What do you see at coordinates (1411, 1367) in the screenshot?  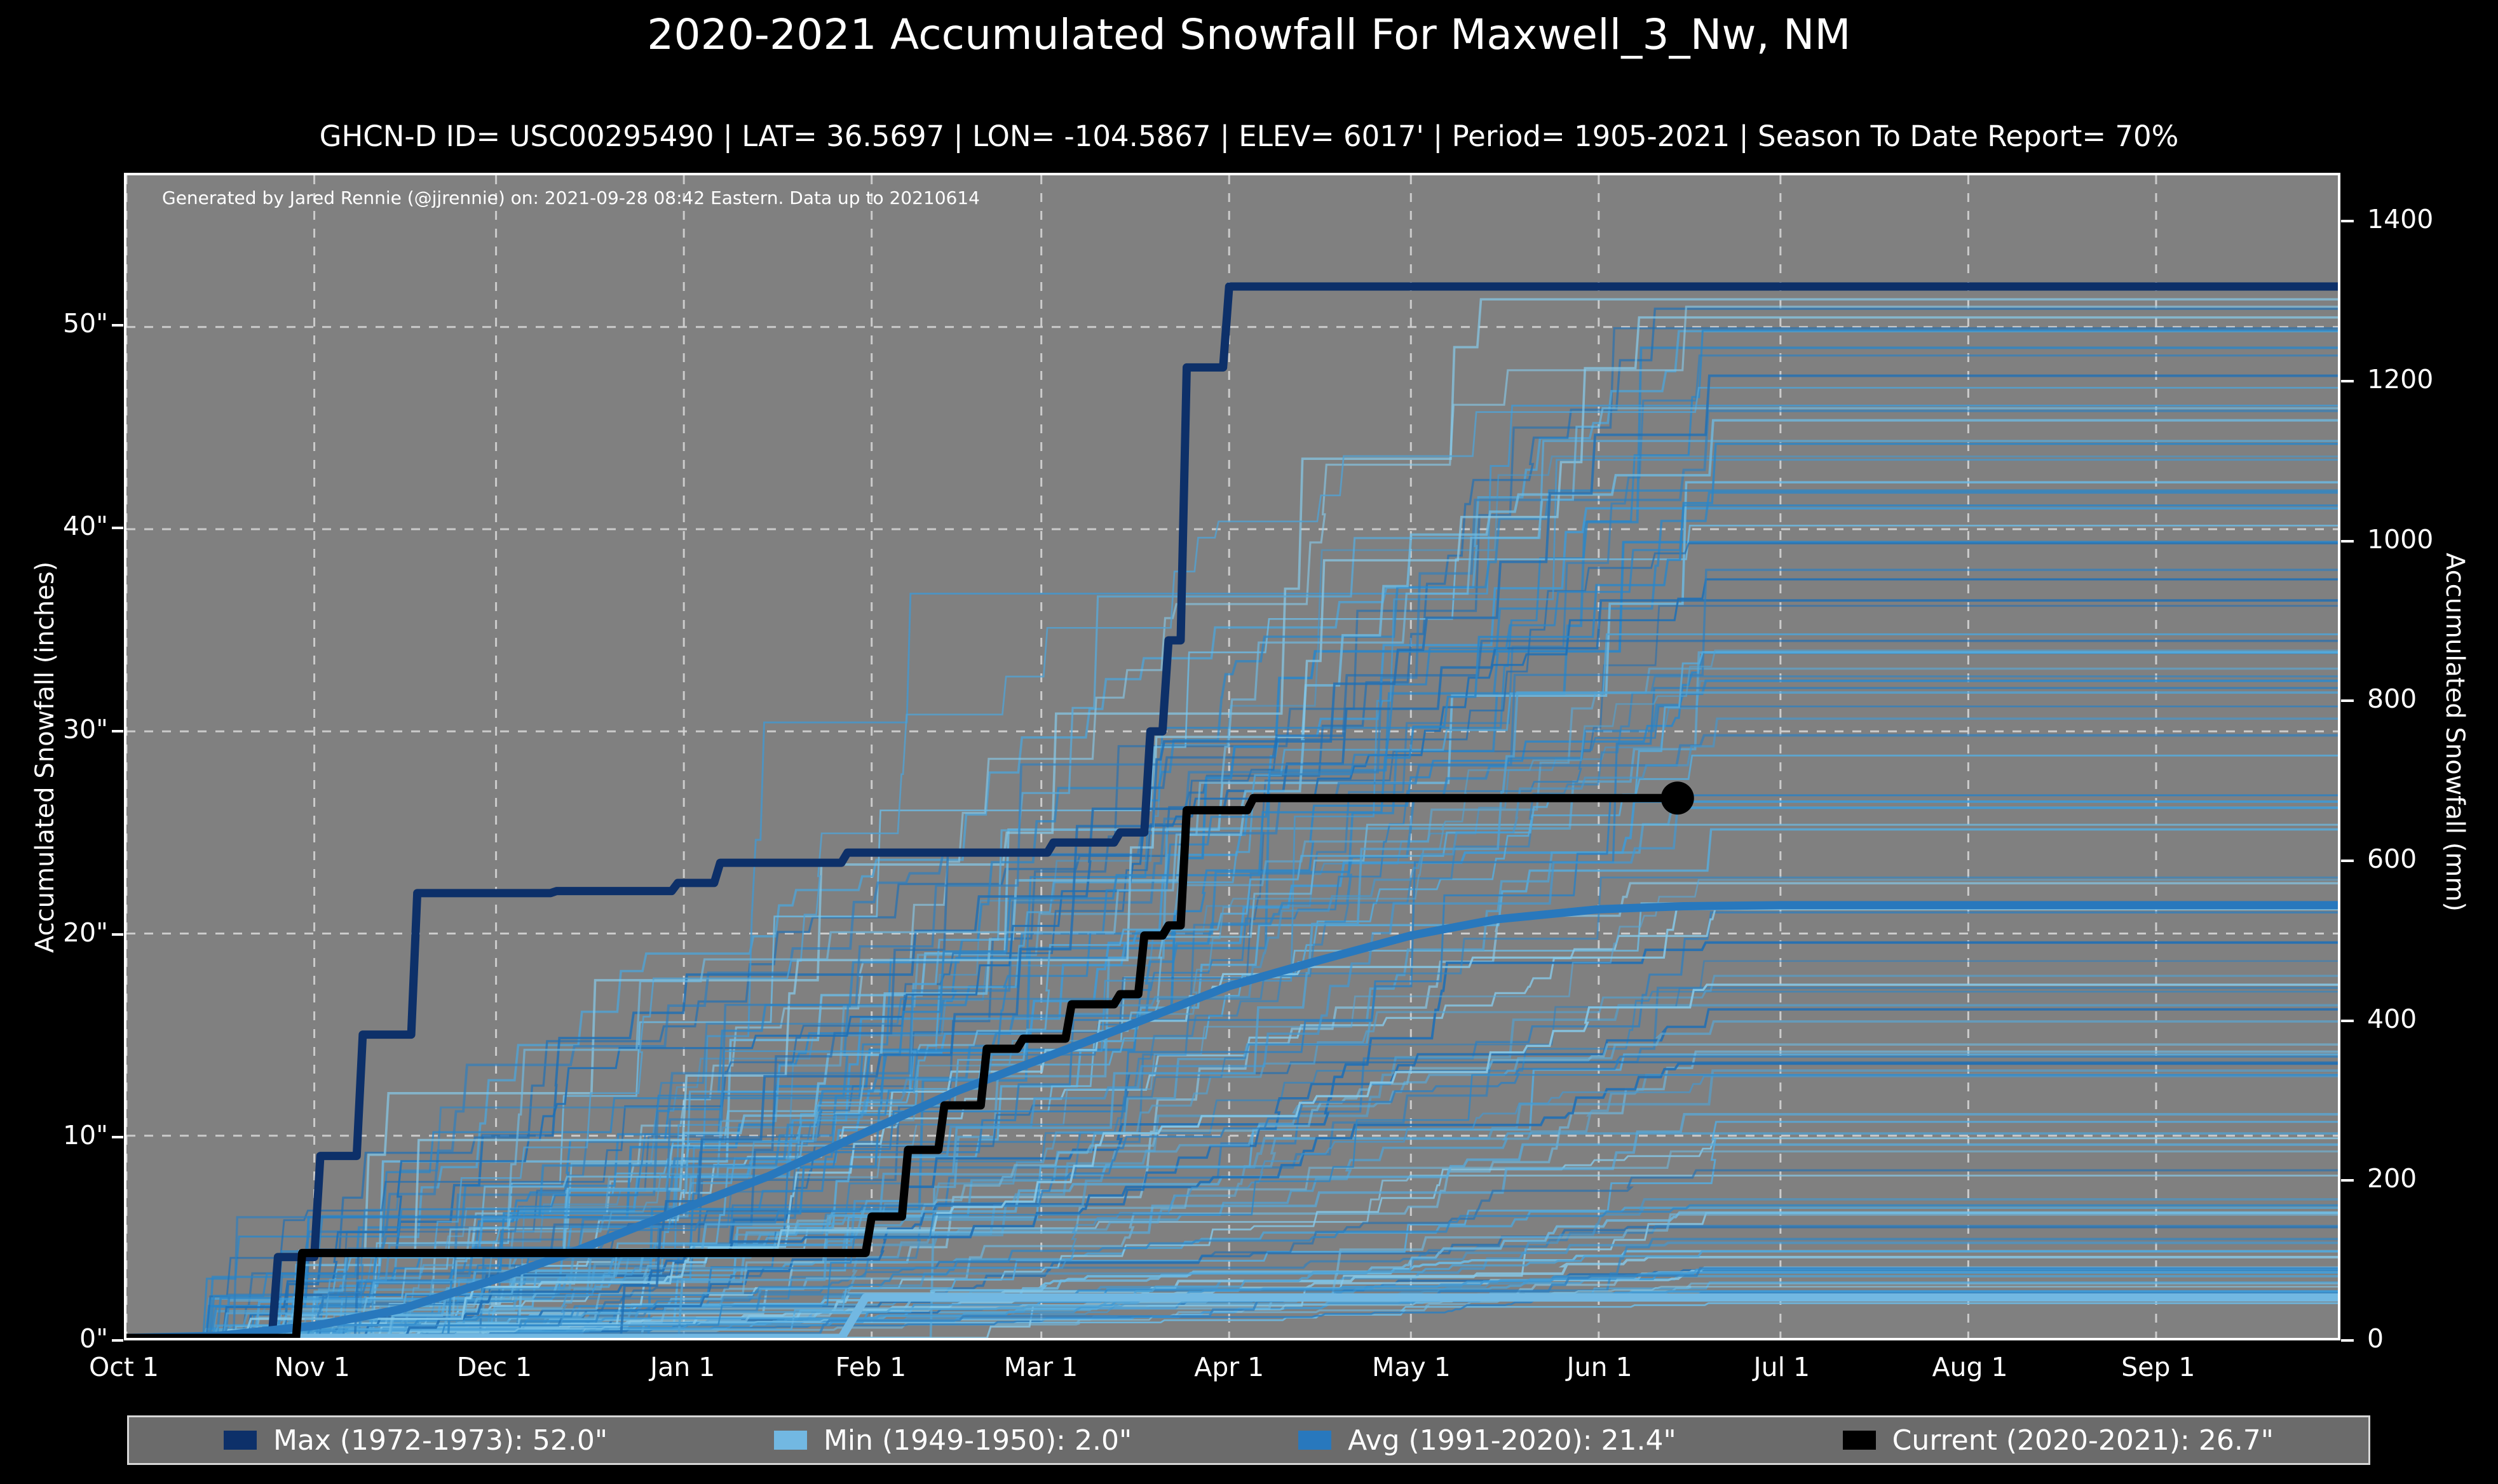 I see `x-axis-tick-may-1: May 1` at bounding box center [1411, 1367].